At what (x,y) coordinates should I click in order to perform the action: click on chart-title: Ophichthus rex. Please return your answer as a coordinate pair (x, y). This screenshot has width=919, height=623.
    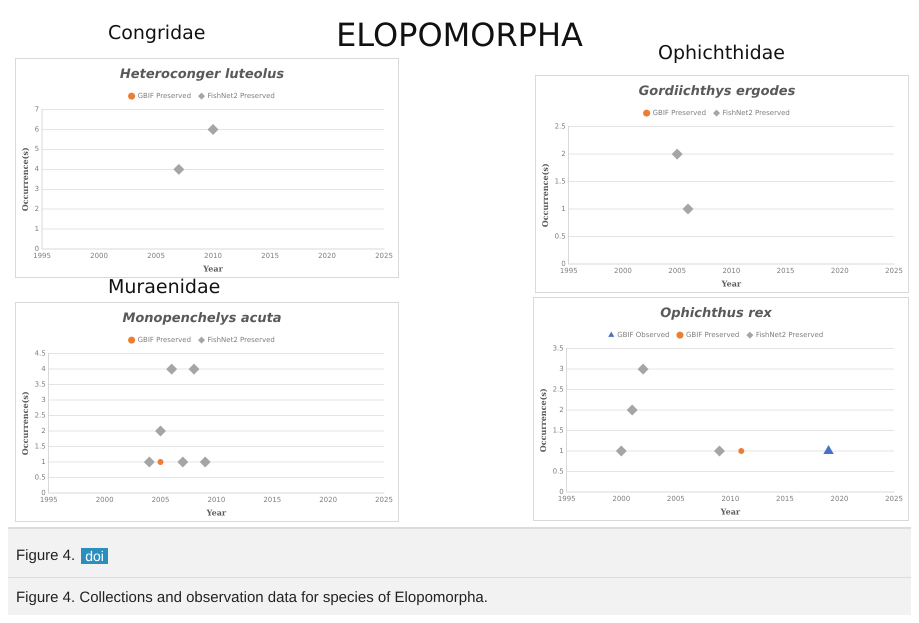
    Looking at the image, I should click on (716, 314).